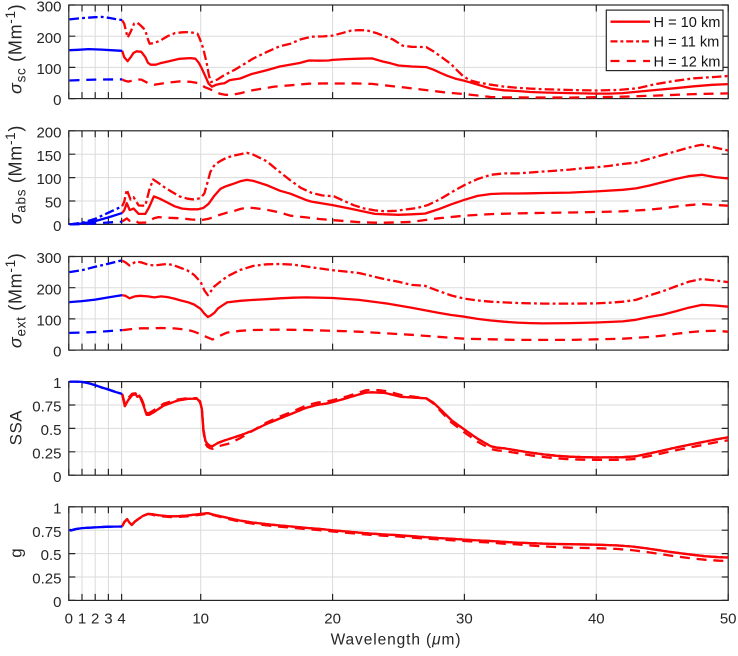 This screenshot has width=738, height=656. What do you see at coordinates (108, 619) in the screenshot?
I see `svg-text: 3` at bounding box center [108, 619].